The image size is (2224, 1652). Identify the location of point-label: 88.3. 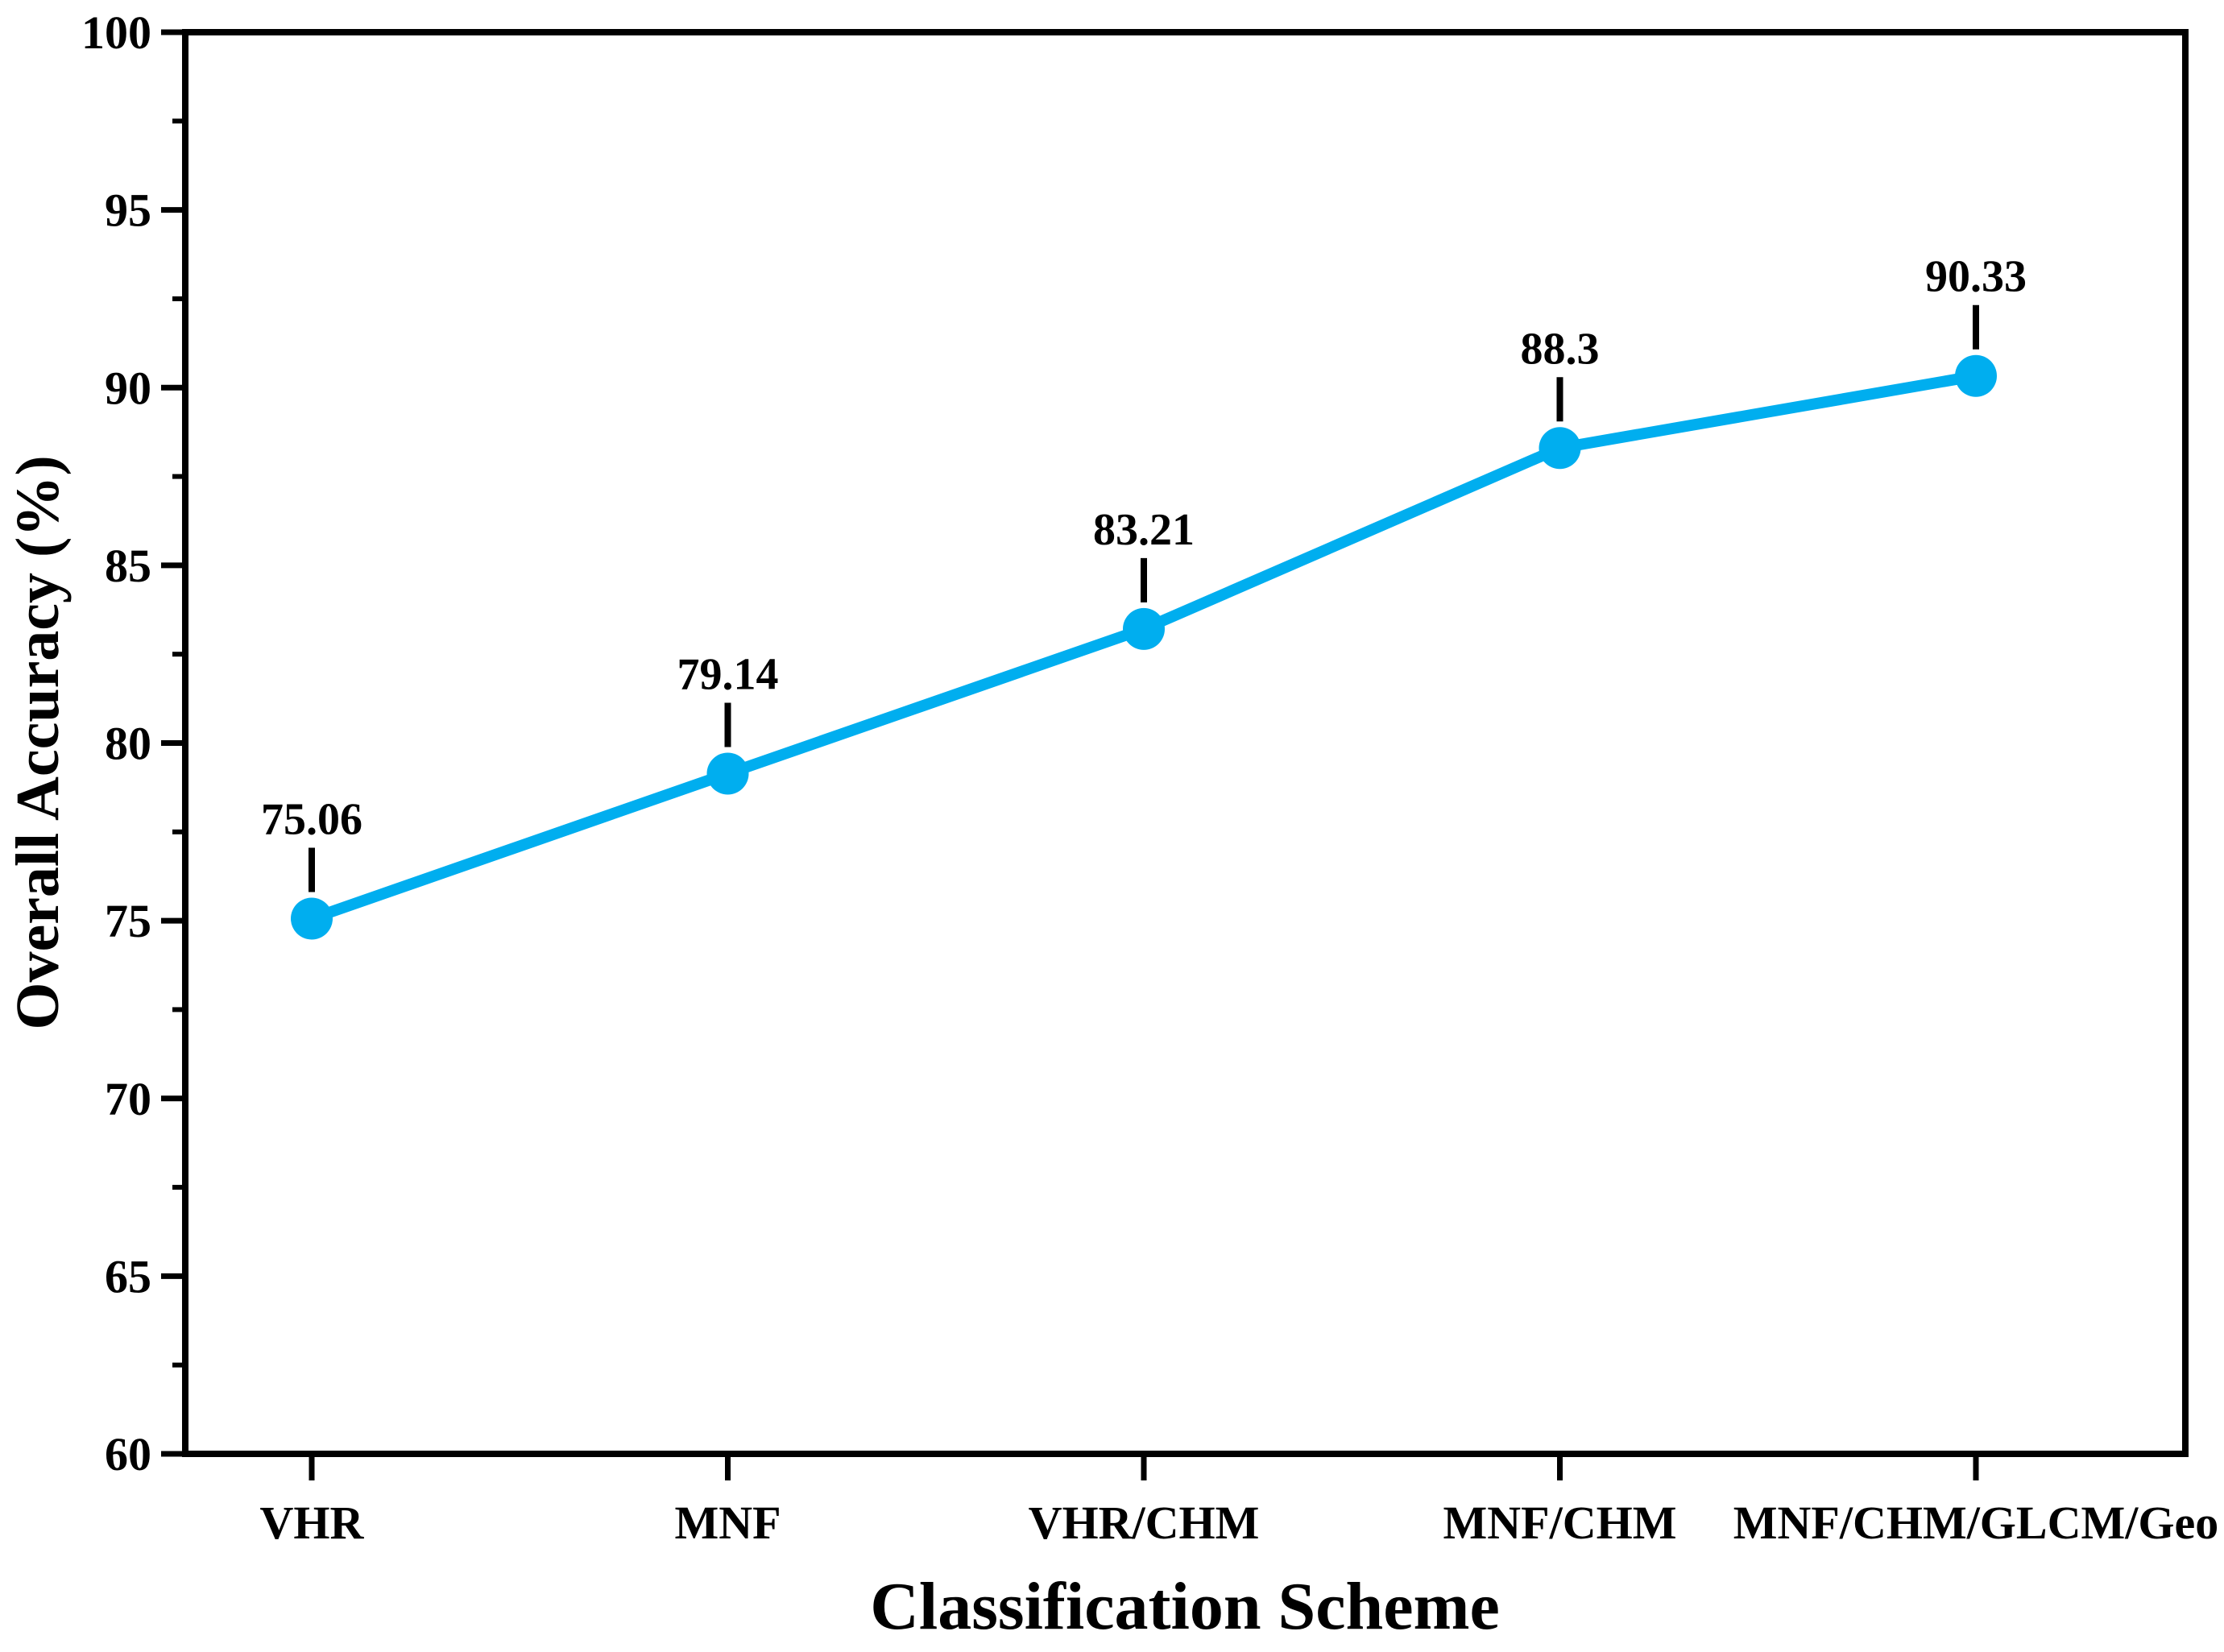
(1560, 349).